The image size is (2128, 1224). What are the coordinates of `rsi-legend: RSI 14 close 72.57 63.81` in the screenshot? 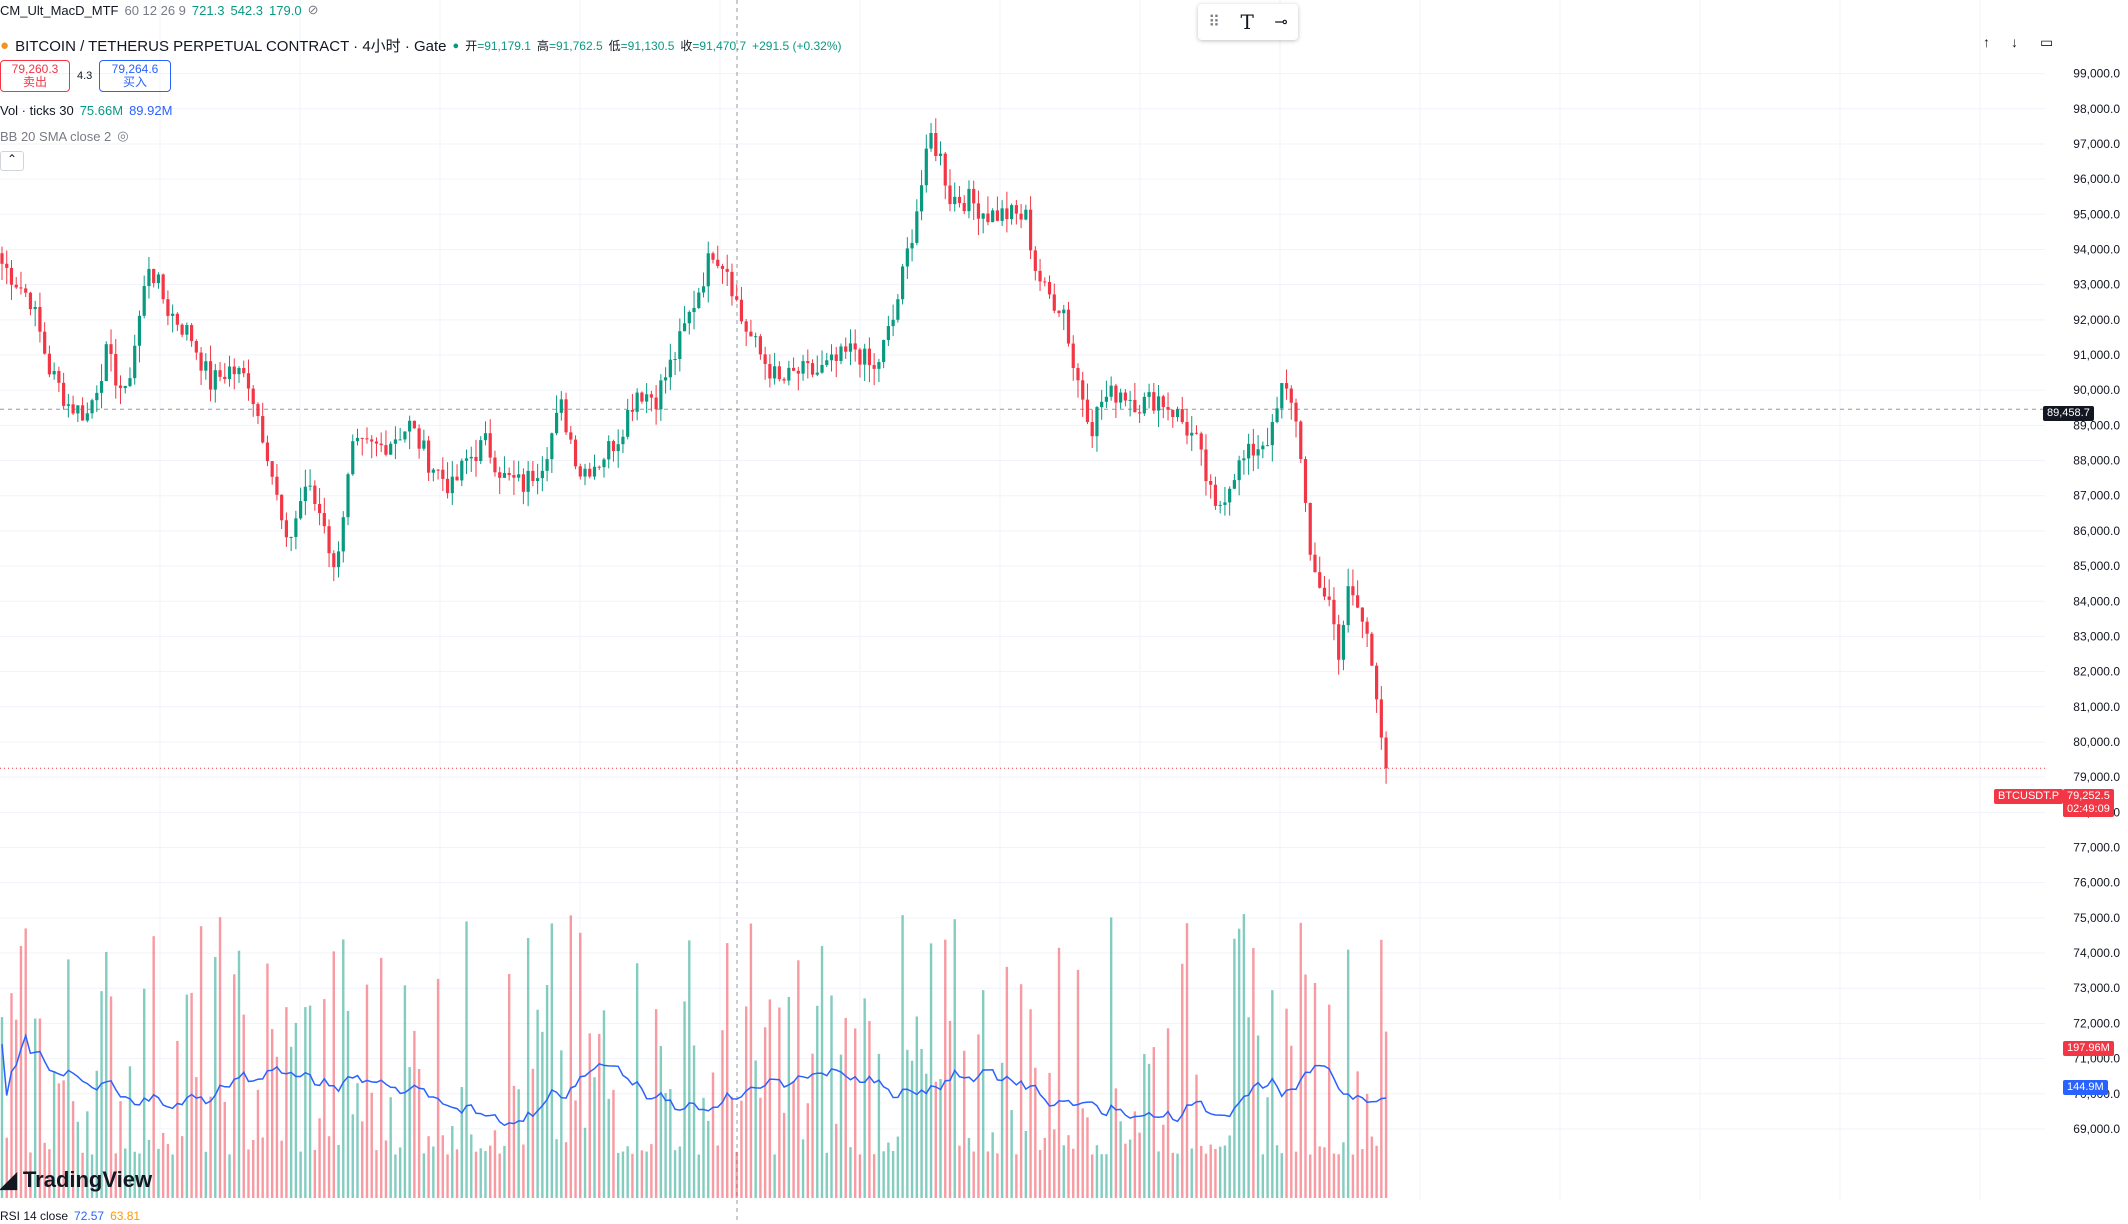 It's located at (70, 1216).